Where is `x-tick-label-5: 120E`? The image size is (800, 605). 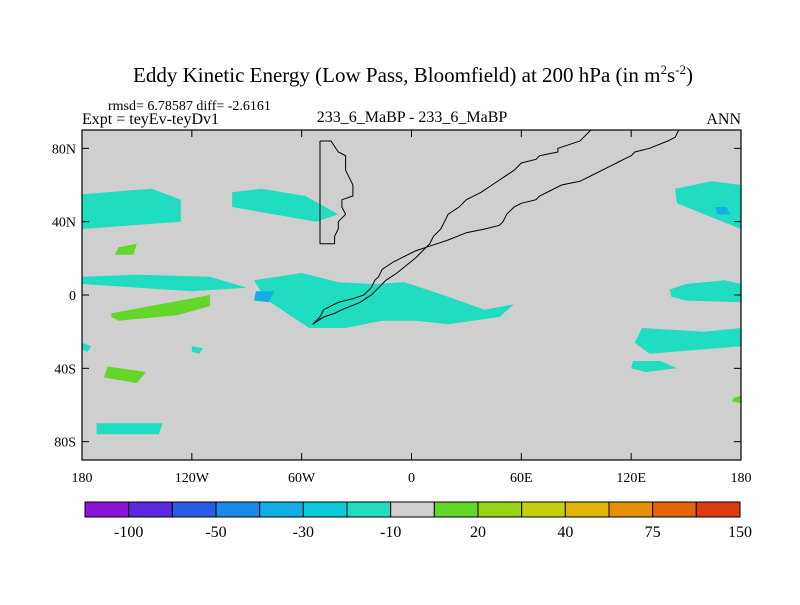
x-tick-label-5: 120E is located at coordinates (631, 478).